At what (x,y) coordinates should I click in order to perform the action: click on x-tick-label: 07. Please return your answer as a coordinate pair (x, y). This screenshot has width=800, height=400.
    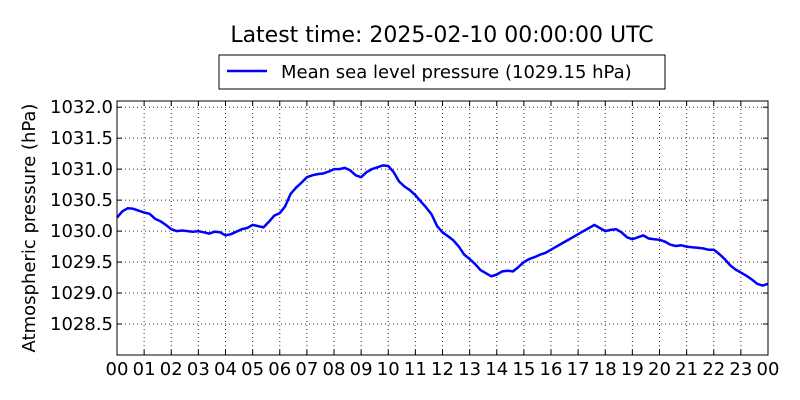
    Looking at the image, I should click on (306, 369).